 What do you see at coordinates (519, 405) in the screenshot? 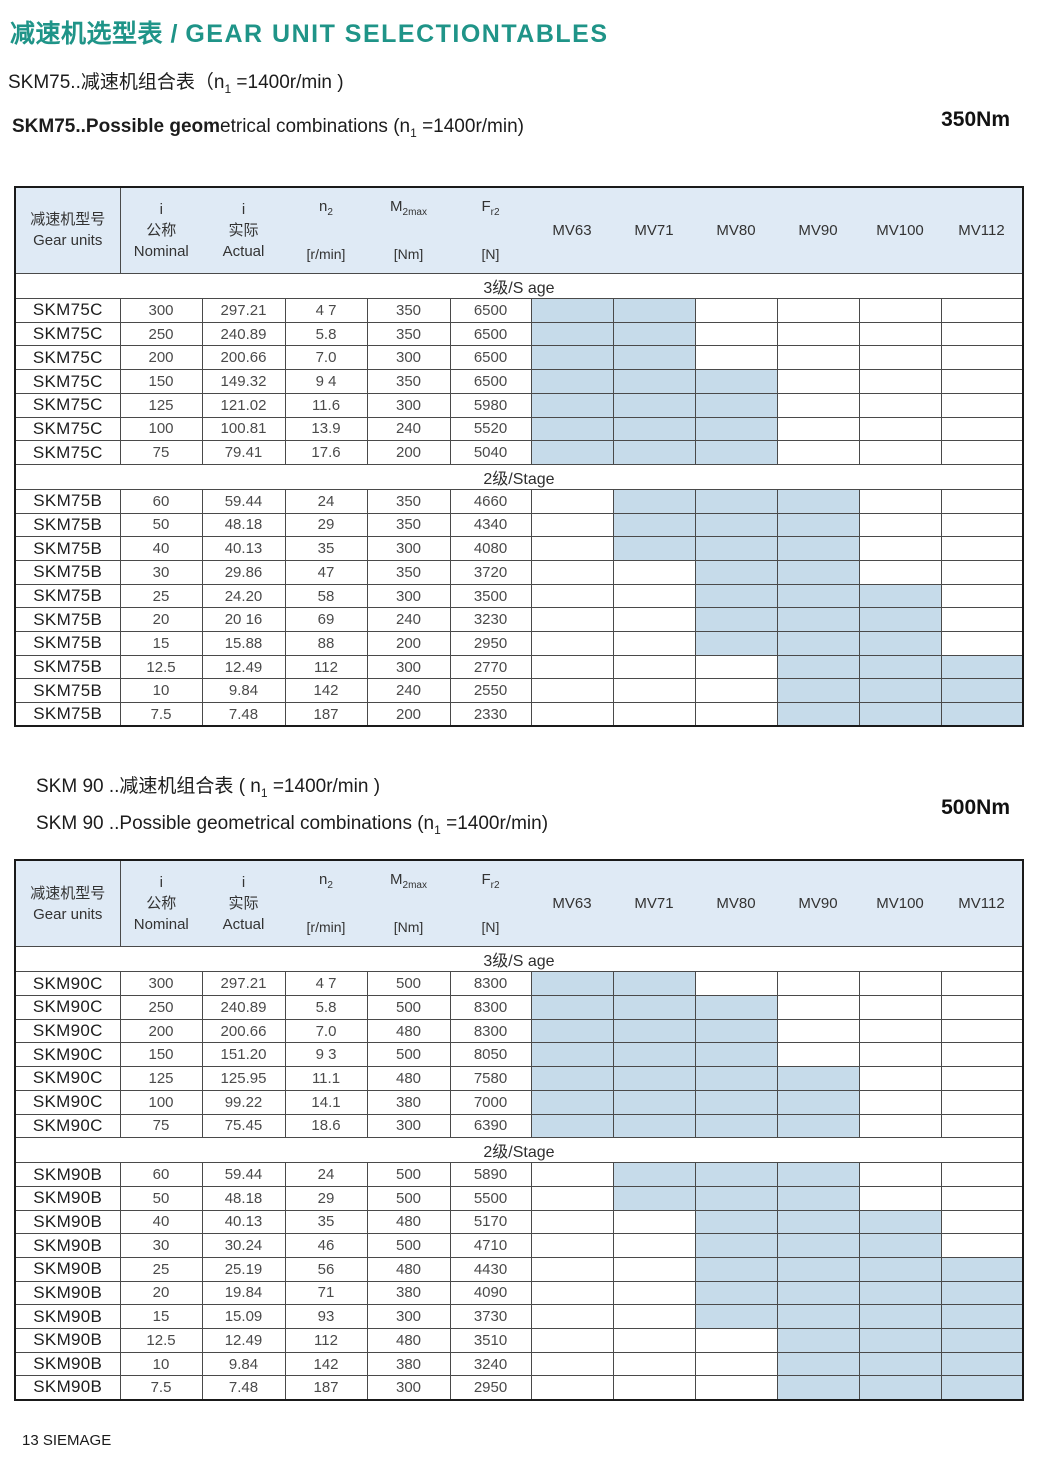
I see `table-row: SKM75C 125 121.02 11.6 300 5980` at bounding box center [519, 405].